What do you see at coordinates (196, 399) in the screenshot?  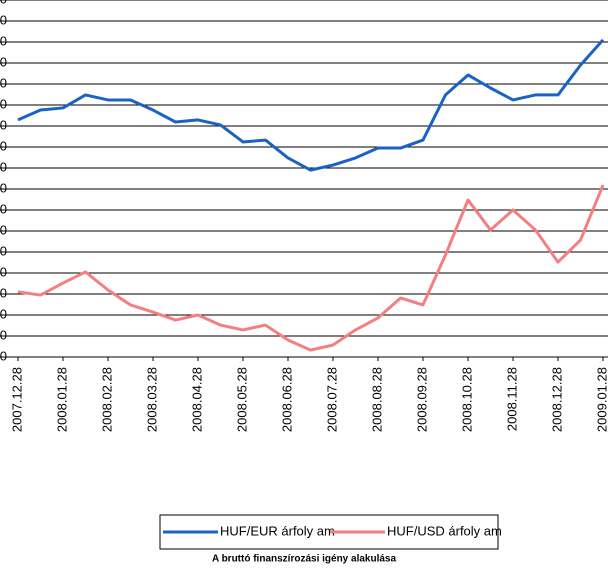 I see `x-tick-label: 2008.04.28` at bounding box center [196, 399].